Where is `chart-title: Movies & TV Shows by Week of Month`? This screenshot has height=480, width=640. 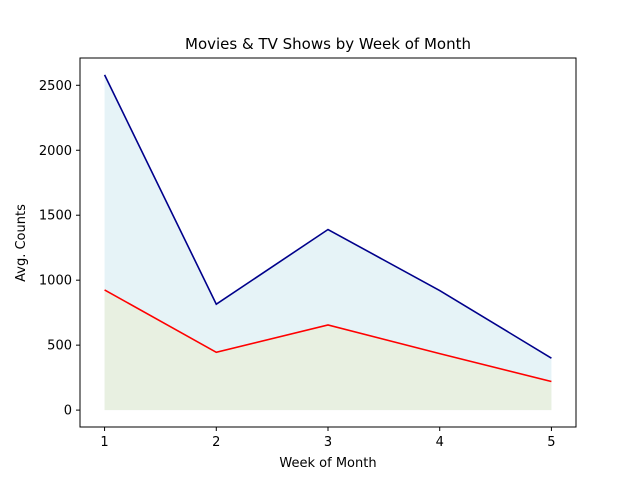 chart-title: Movies & TV Shows by Week of Month is located at coordinates (328, 44).